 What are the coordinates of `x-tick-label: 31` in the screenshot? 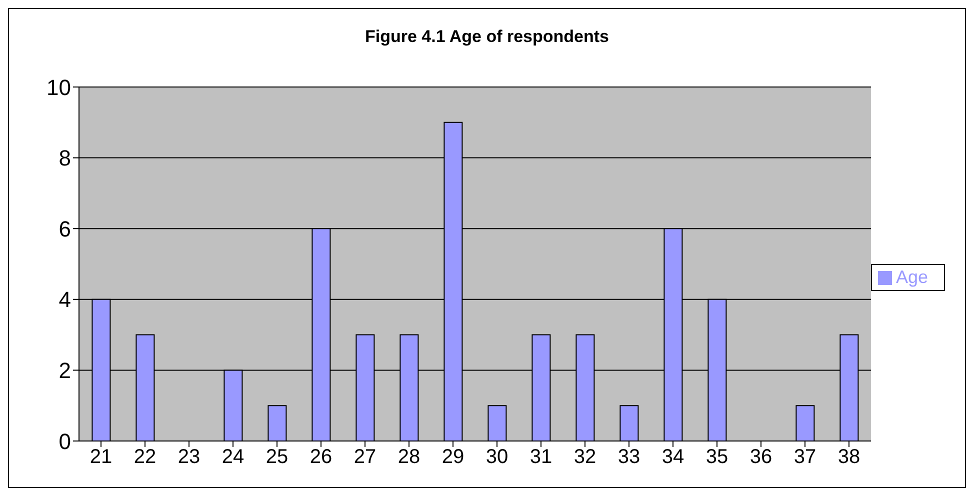 It's located at (541, 457).